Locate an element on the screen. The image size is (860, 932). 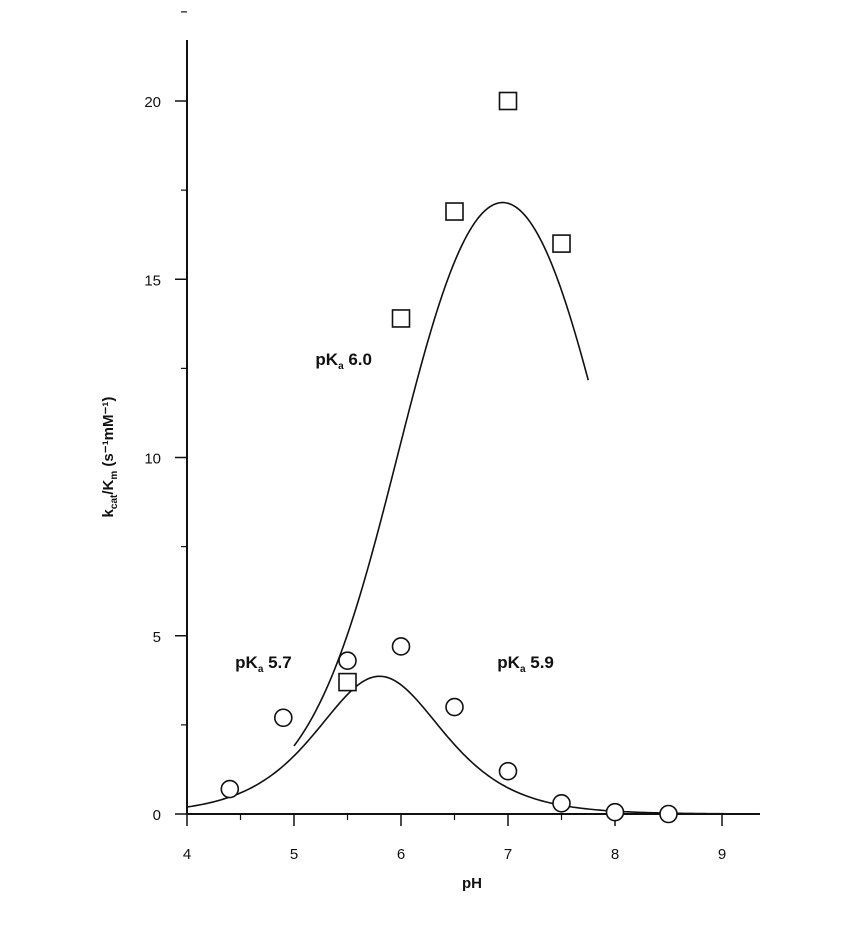
y-axis-title: kcat/Km (s⁻¹mM⁻¹) is located at coordinates (110, 457).